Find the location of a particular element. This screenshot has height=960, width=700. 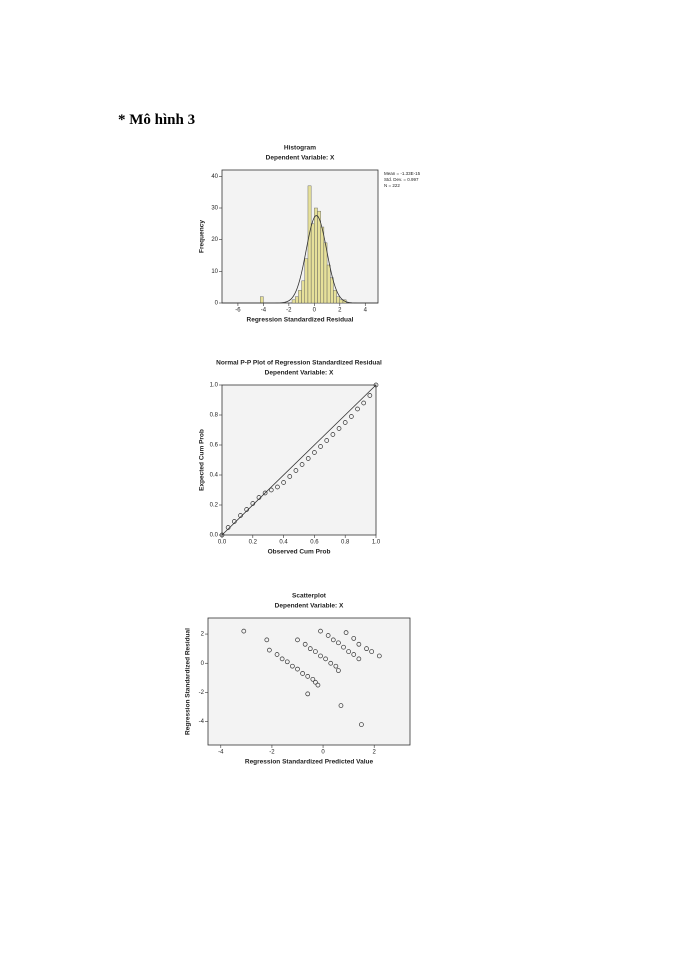

y-tick-label: 40 is located at coordinates (214, 177).